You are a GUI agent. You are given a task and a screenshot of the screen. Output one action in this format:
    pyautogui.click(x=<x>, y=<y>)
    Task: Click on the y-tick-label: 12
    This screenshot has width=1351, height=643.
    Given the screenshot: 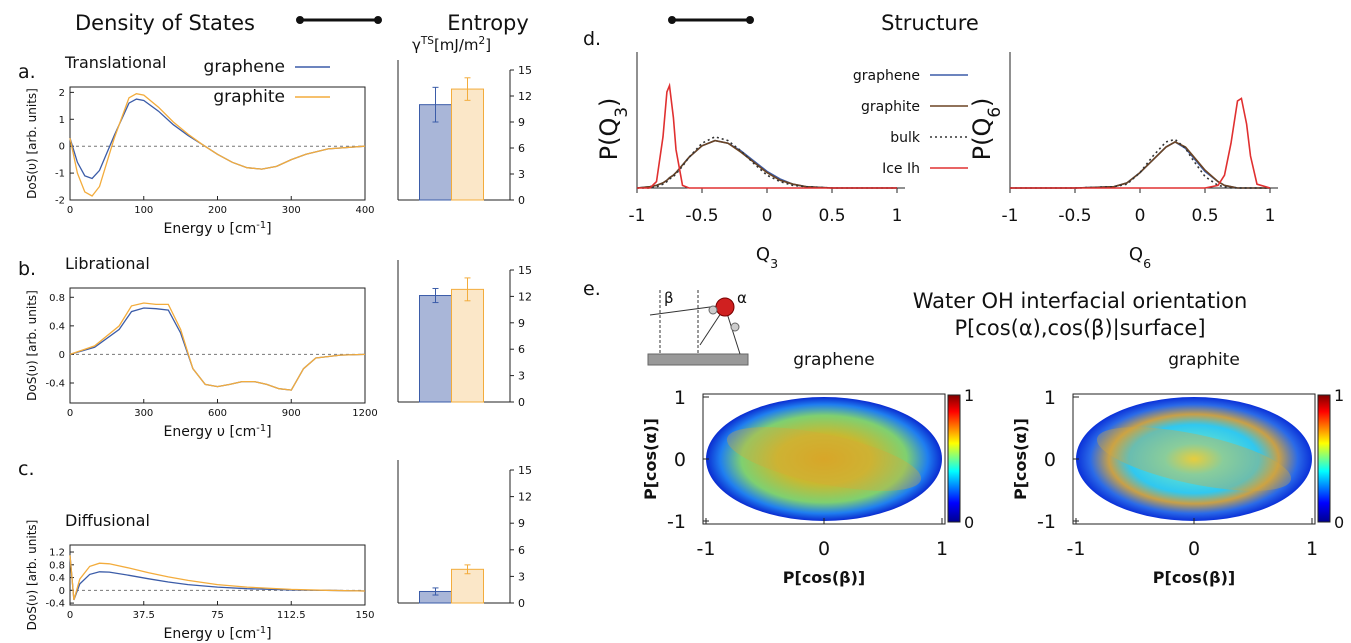 What is the action you would take?
    pyautogui.click(x=525, y=497)
    